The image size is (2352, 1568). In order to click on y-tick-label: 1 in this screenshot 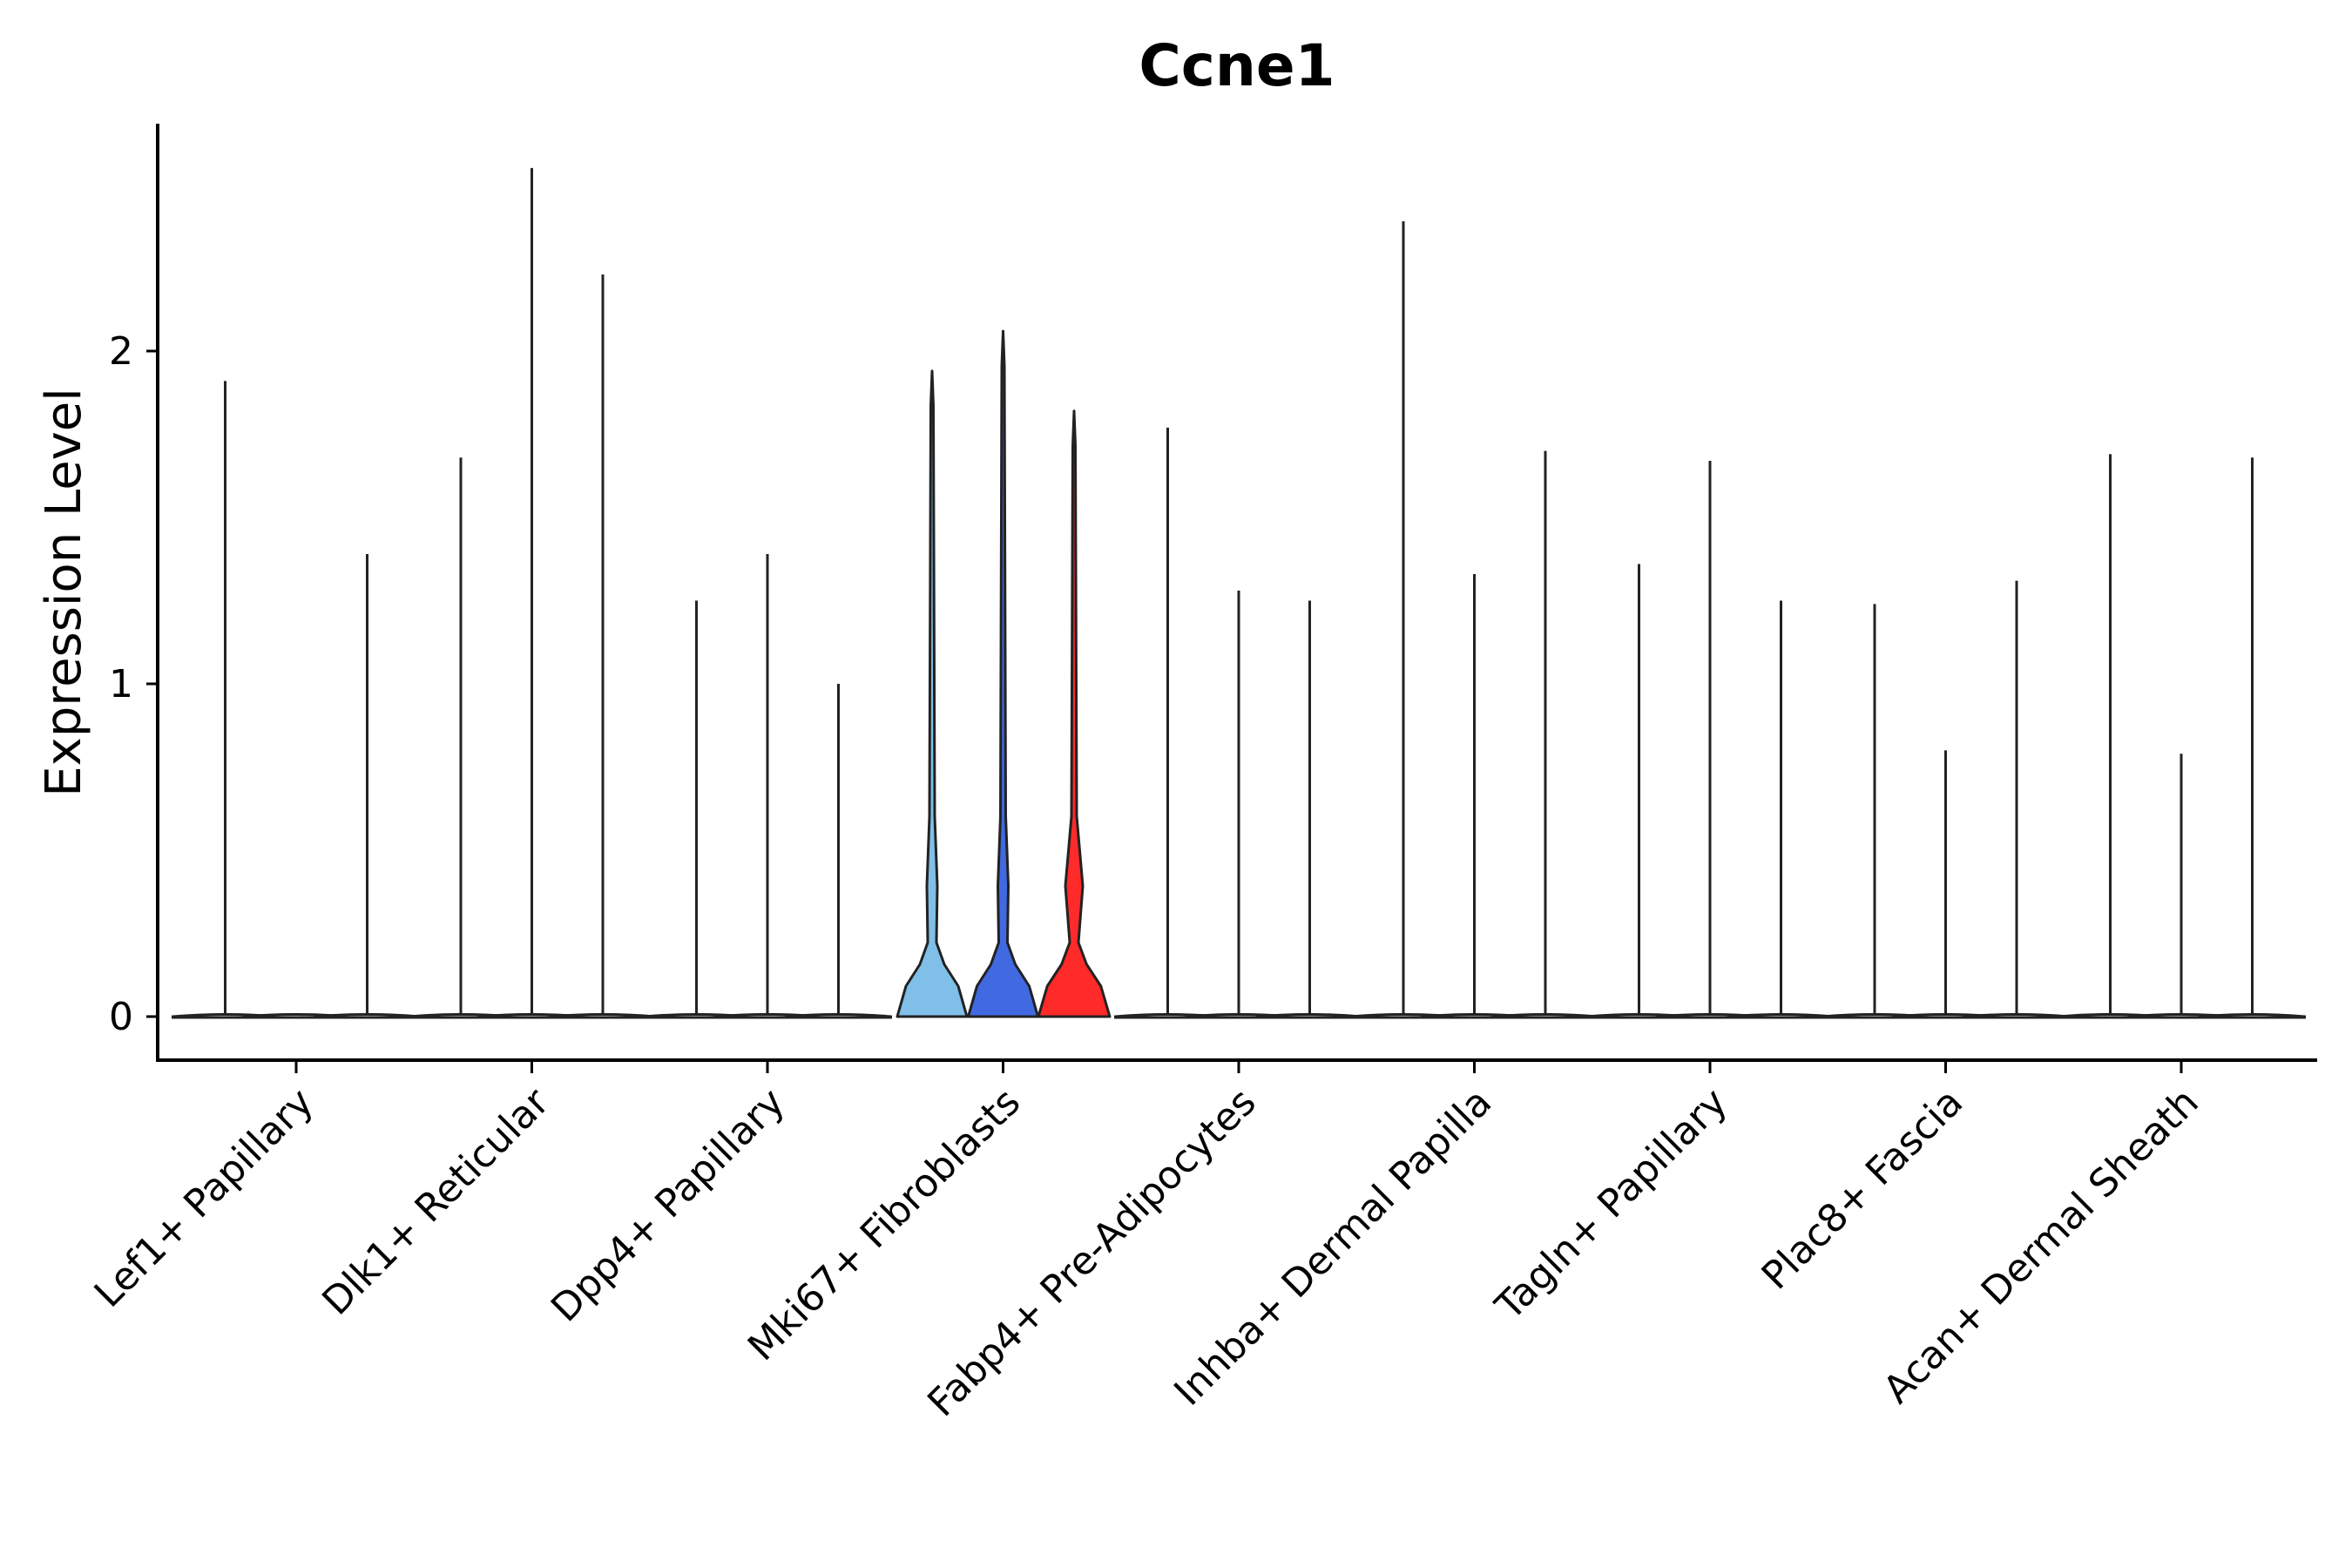, I will do `click(121, 684)`.